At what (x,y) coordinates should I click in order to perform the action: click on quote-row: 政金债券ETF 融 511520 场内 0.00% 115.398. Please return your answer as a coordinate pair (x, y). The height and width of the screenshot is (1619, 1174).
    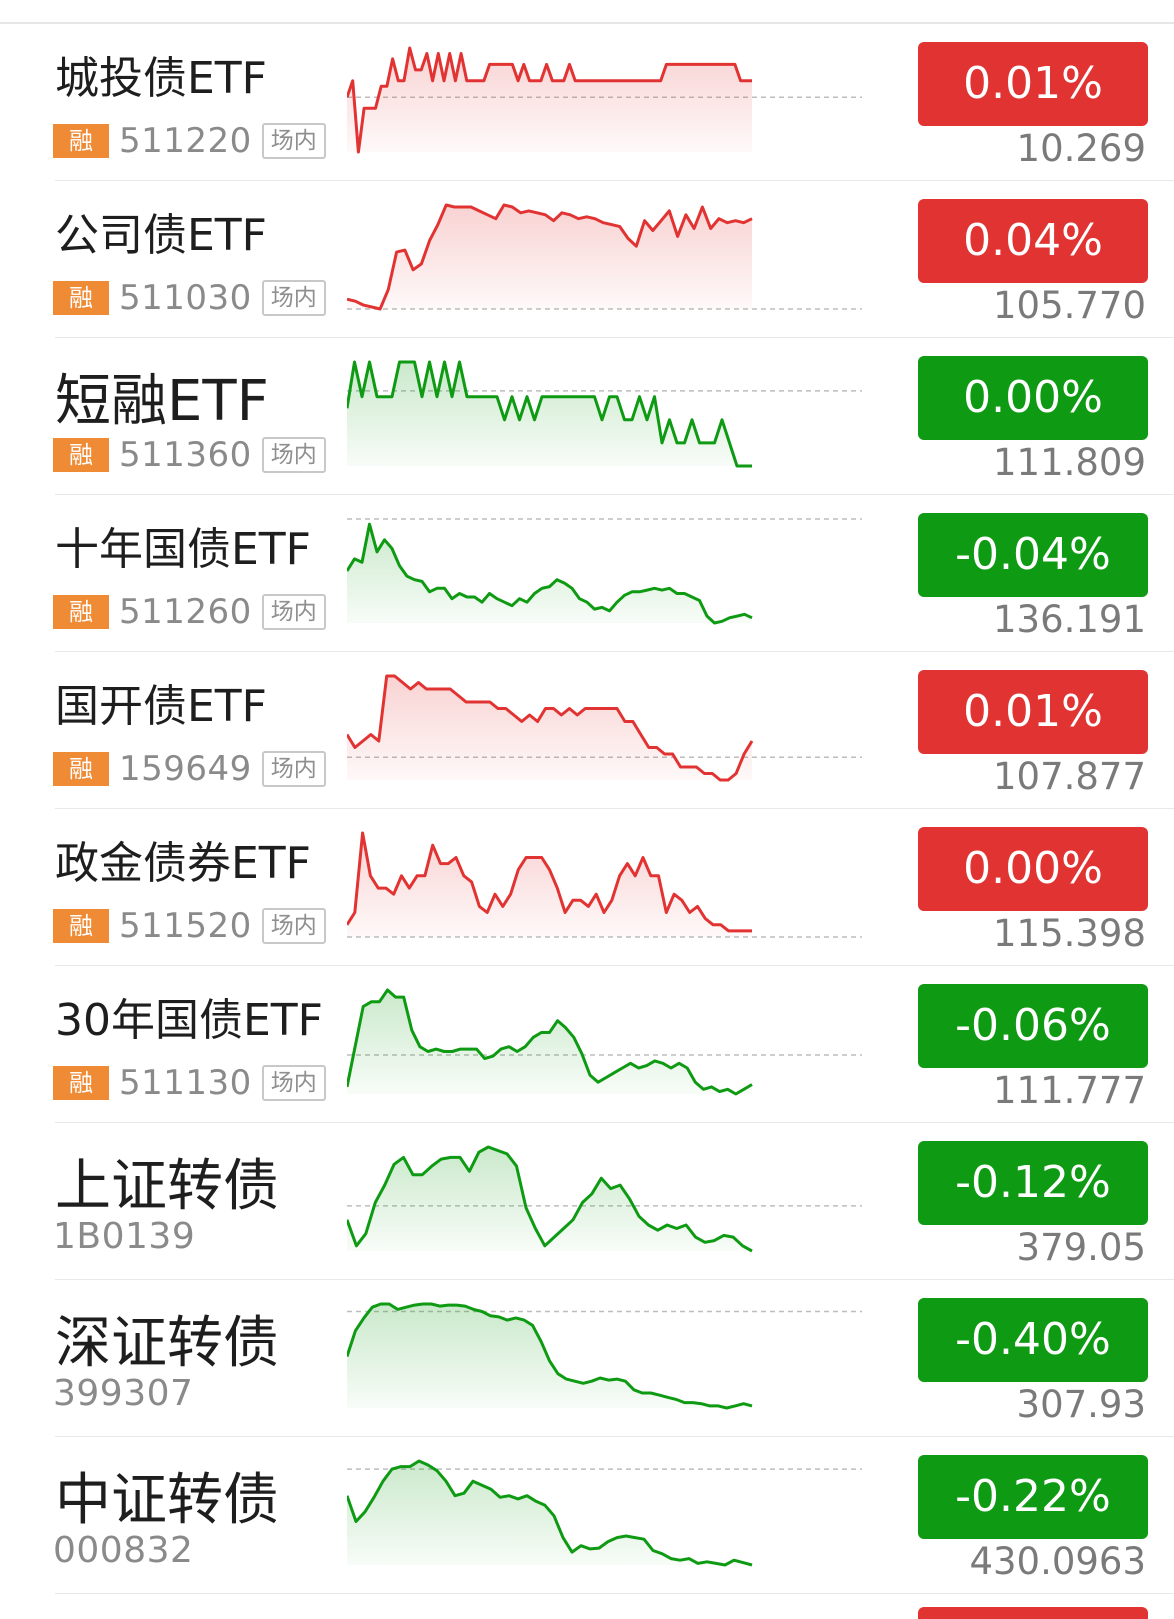
    Looking at the image, I should click on (587, 887).